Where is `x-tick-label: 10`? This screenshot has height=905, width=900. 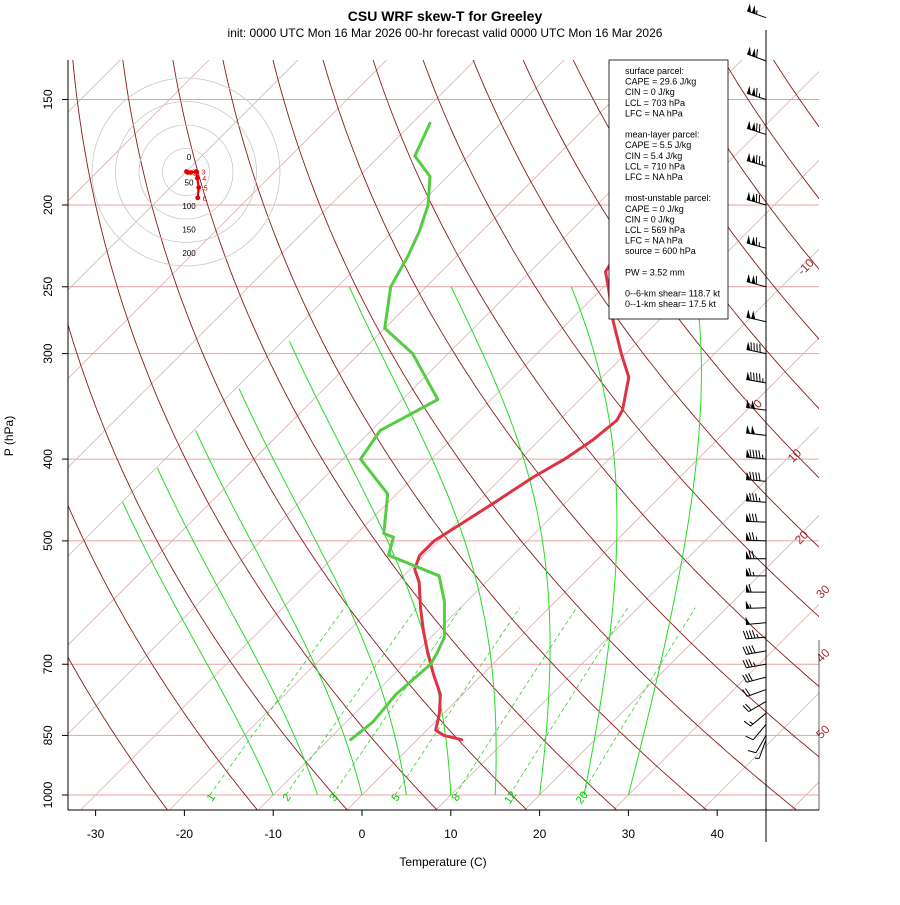
x-tick-label: 10 is located at coordinates (451, 834).